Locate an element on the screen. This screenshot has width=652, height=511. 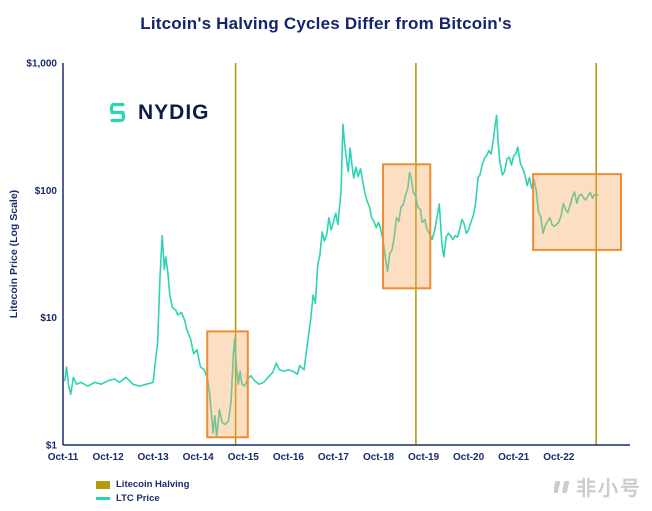
x-tick-label: Oct-11 is located at coordinates (63, 457).